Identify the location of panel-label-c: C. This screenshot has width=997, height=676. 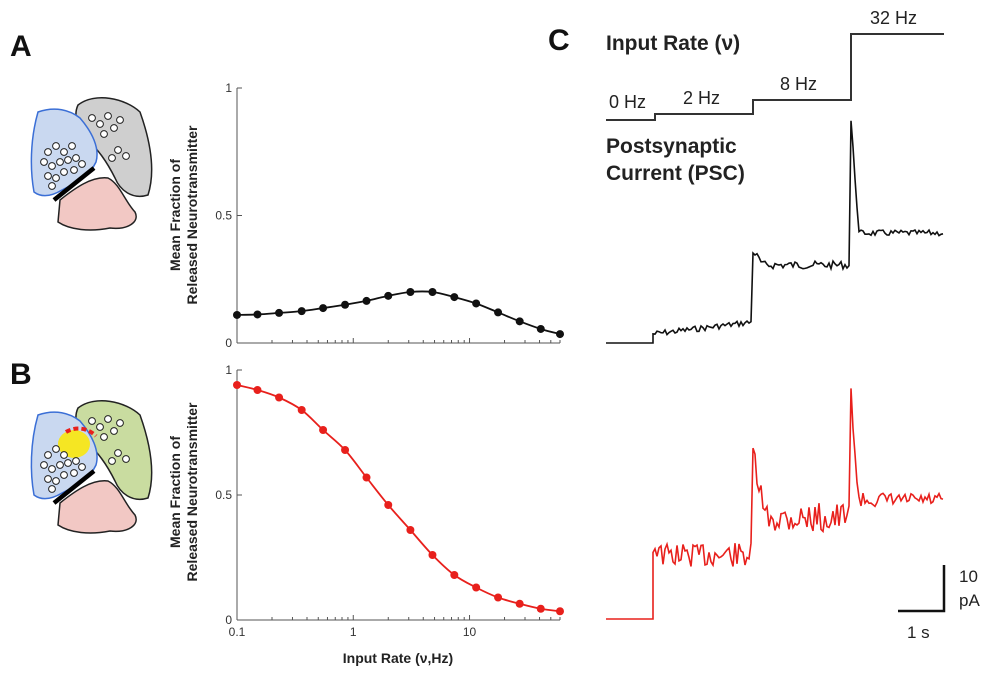
(559, 40).